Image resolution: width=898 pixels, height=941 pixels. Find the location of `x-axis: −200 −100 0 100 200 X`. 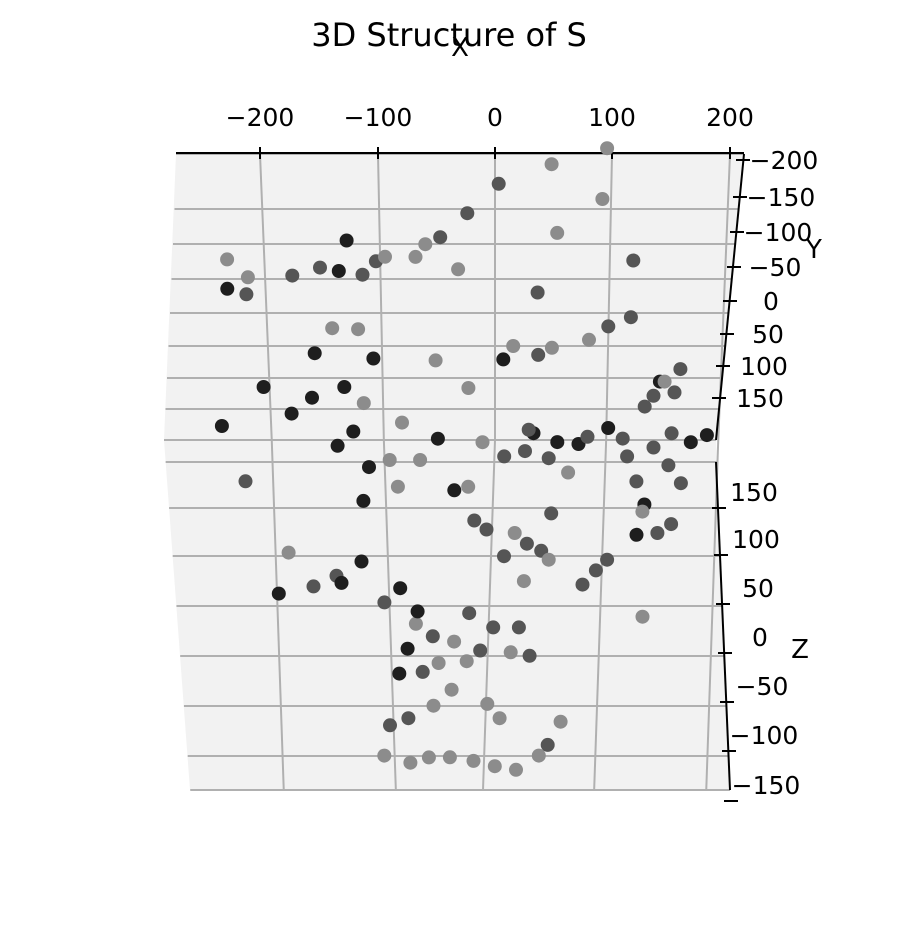

x-axis: −200 −100 0 100 200 X is located at coordinates (465, 96).